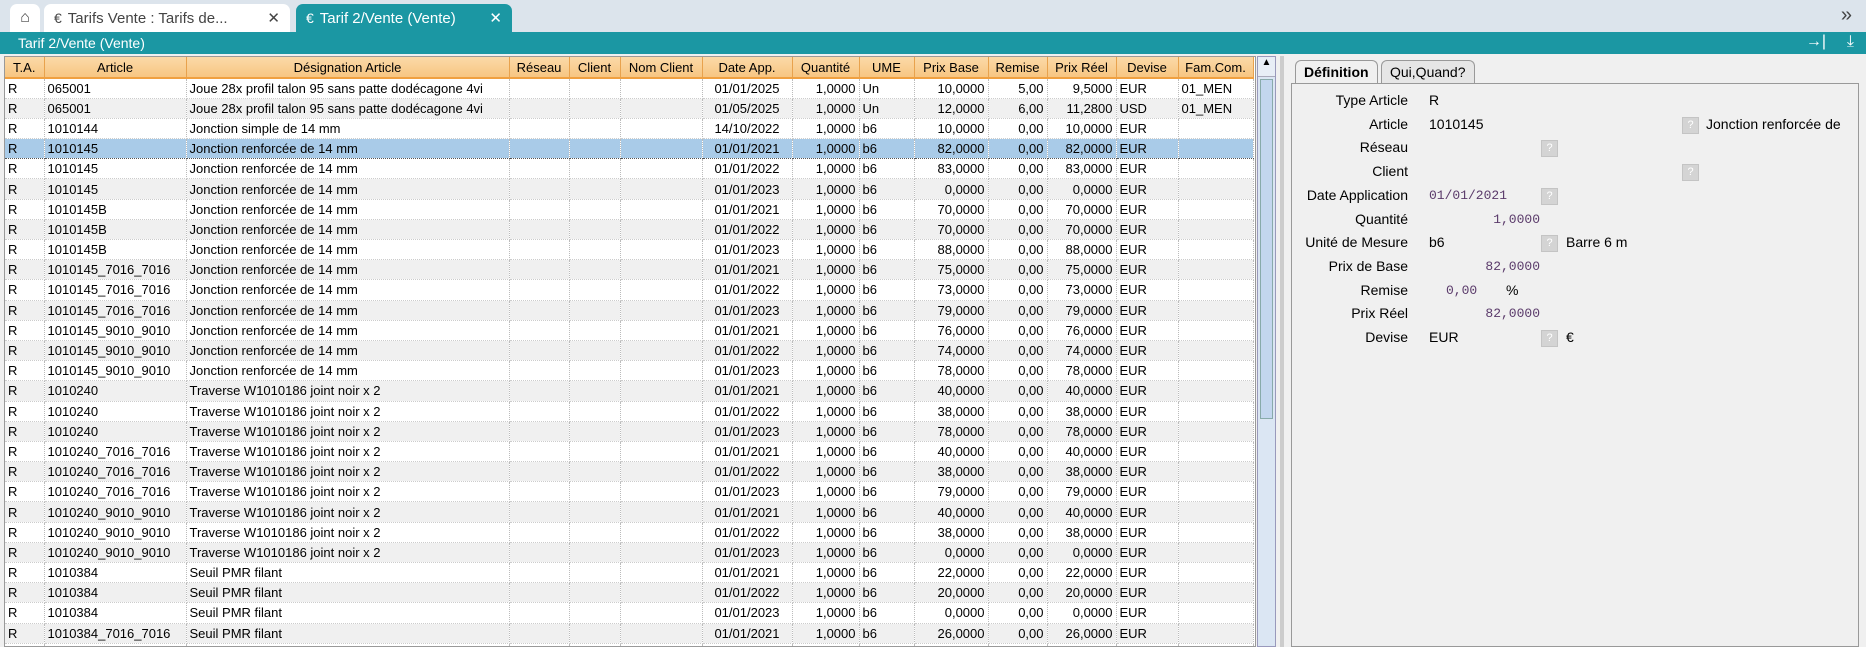 The image size is (1866, 647). Describe the element at coordinates (1516, 219) in the screenshot. I see `quantite-value: 1,0000` at that location.